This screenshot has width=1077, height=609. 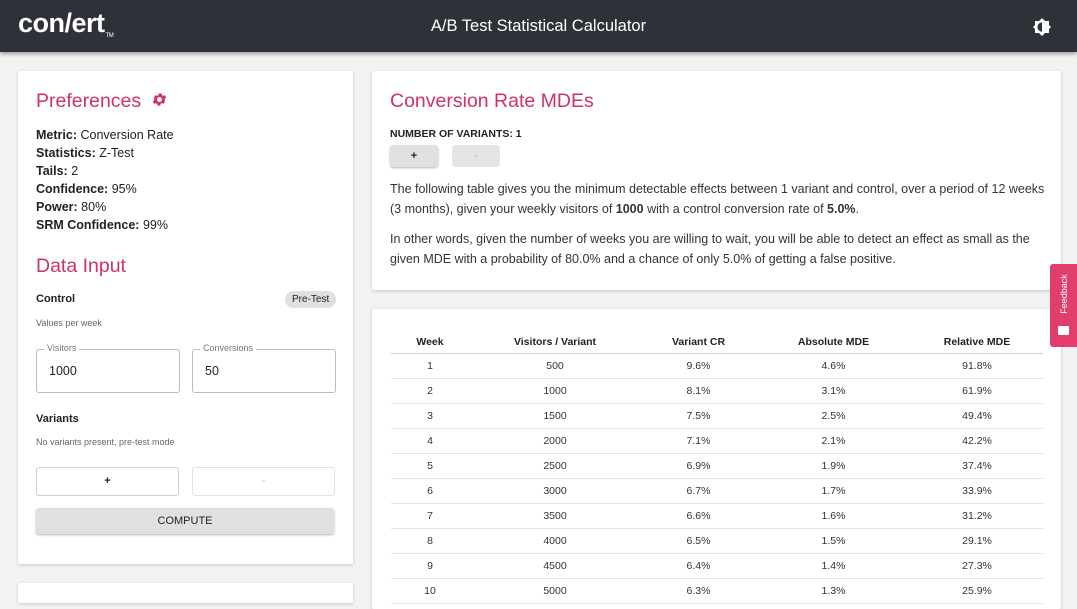 I want to click on logo-text: con/ert, so click(x=61, y=23).